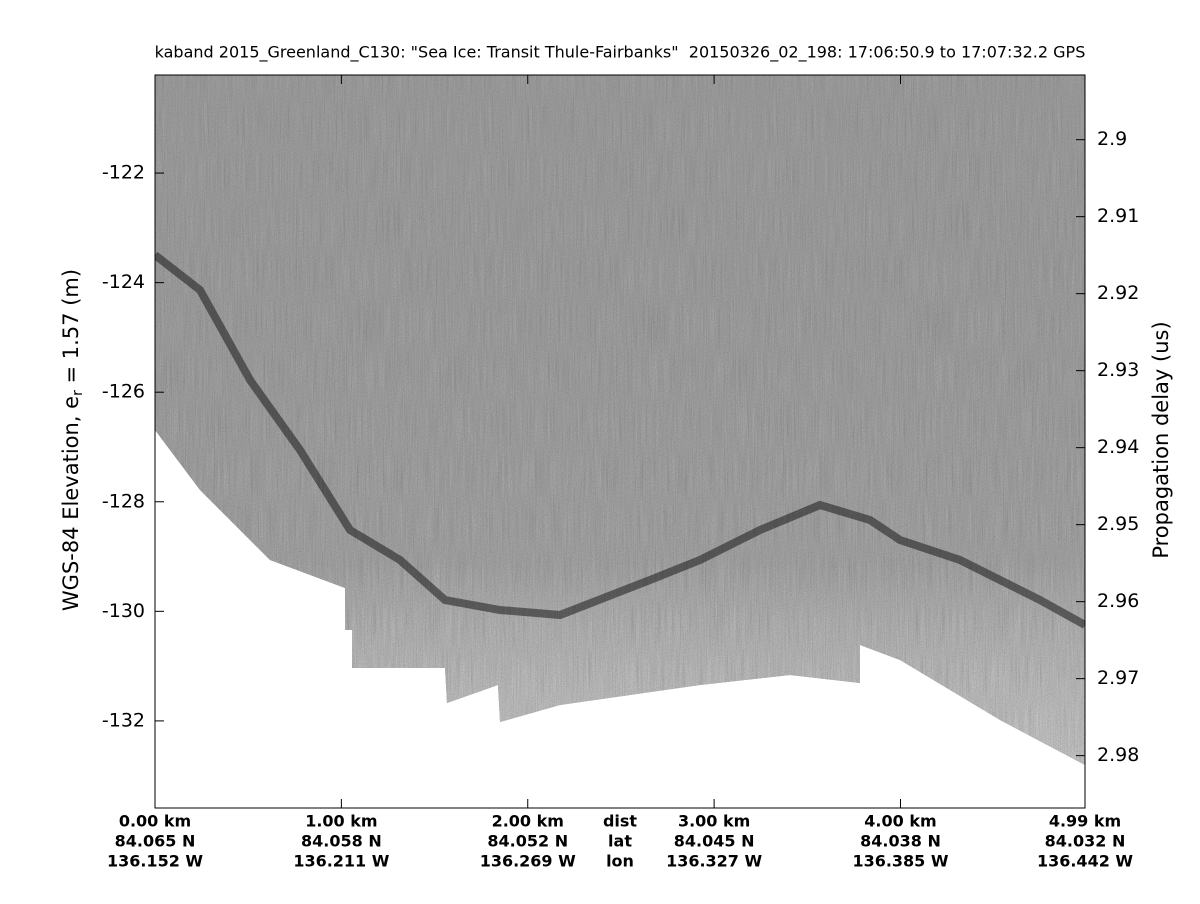 Image resolution: width=1200 pixels, height=904 pixels. Describe the element at coordinates (527, 841) in the screenshot. I see `x-tick-lat: 84.052 N` at that location.